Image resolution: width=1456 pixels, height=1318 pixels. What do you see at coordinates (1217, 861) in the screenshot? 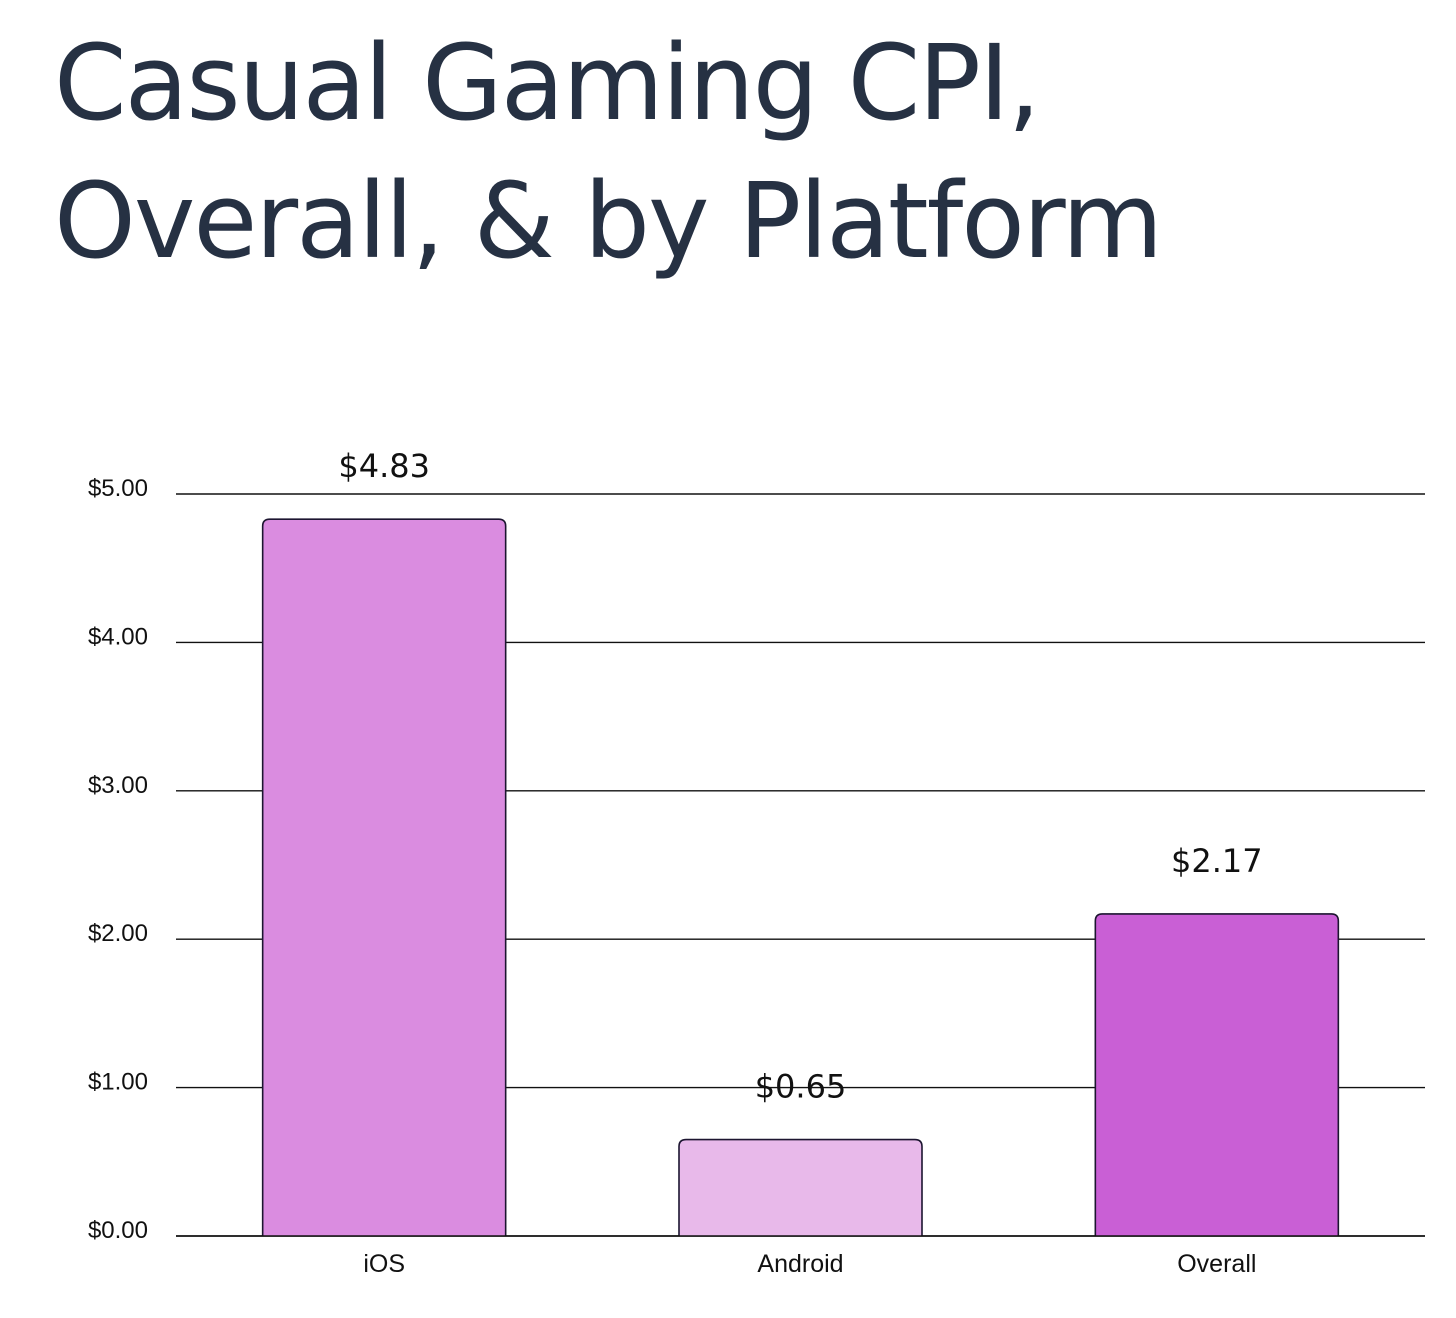
I see `value-label-overall: $2.17` at bounding box center [1217, 861].